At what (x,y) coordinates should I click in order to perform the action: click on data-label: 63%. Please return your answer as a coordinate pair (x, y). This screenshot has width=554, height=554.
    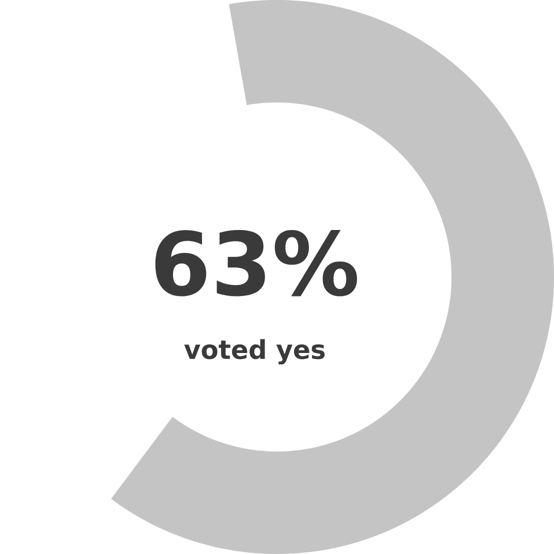
    Looking at the image, I should click on (256, 263).